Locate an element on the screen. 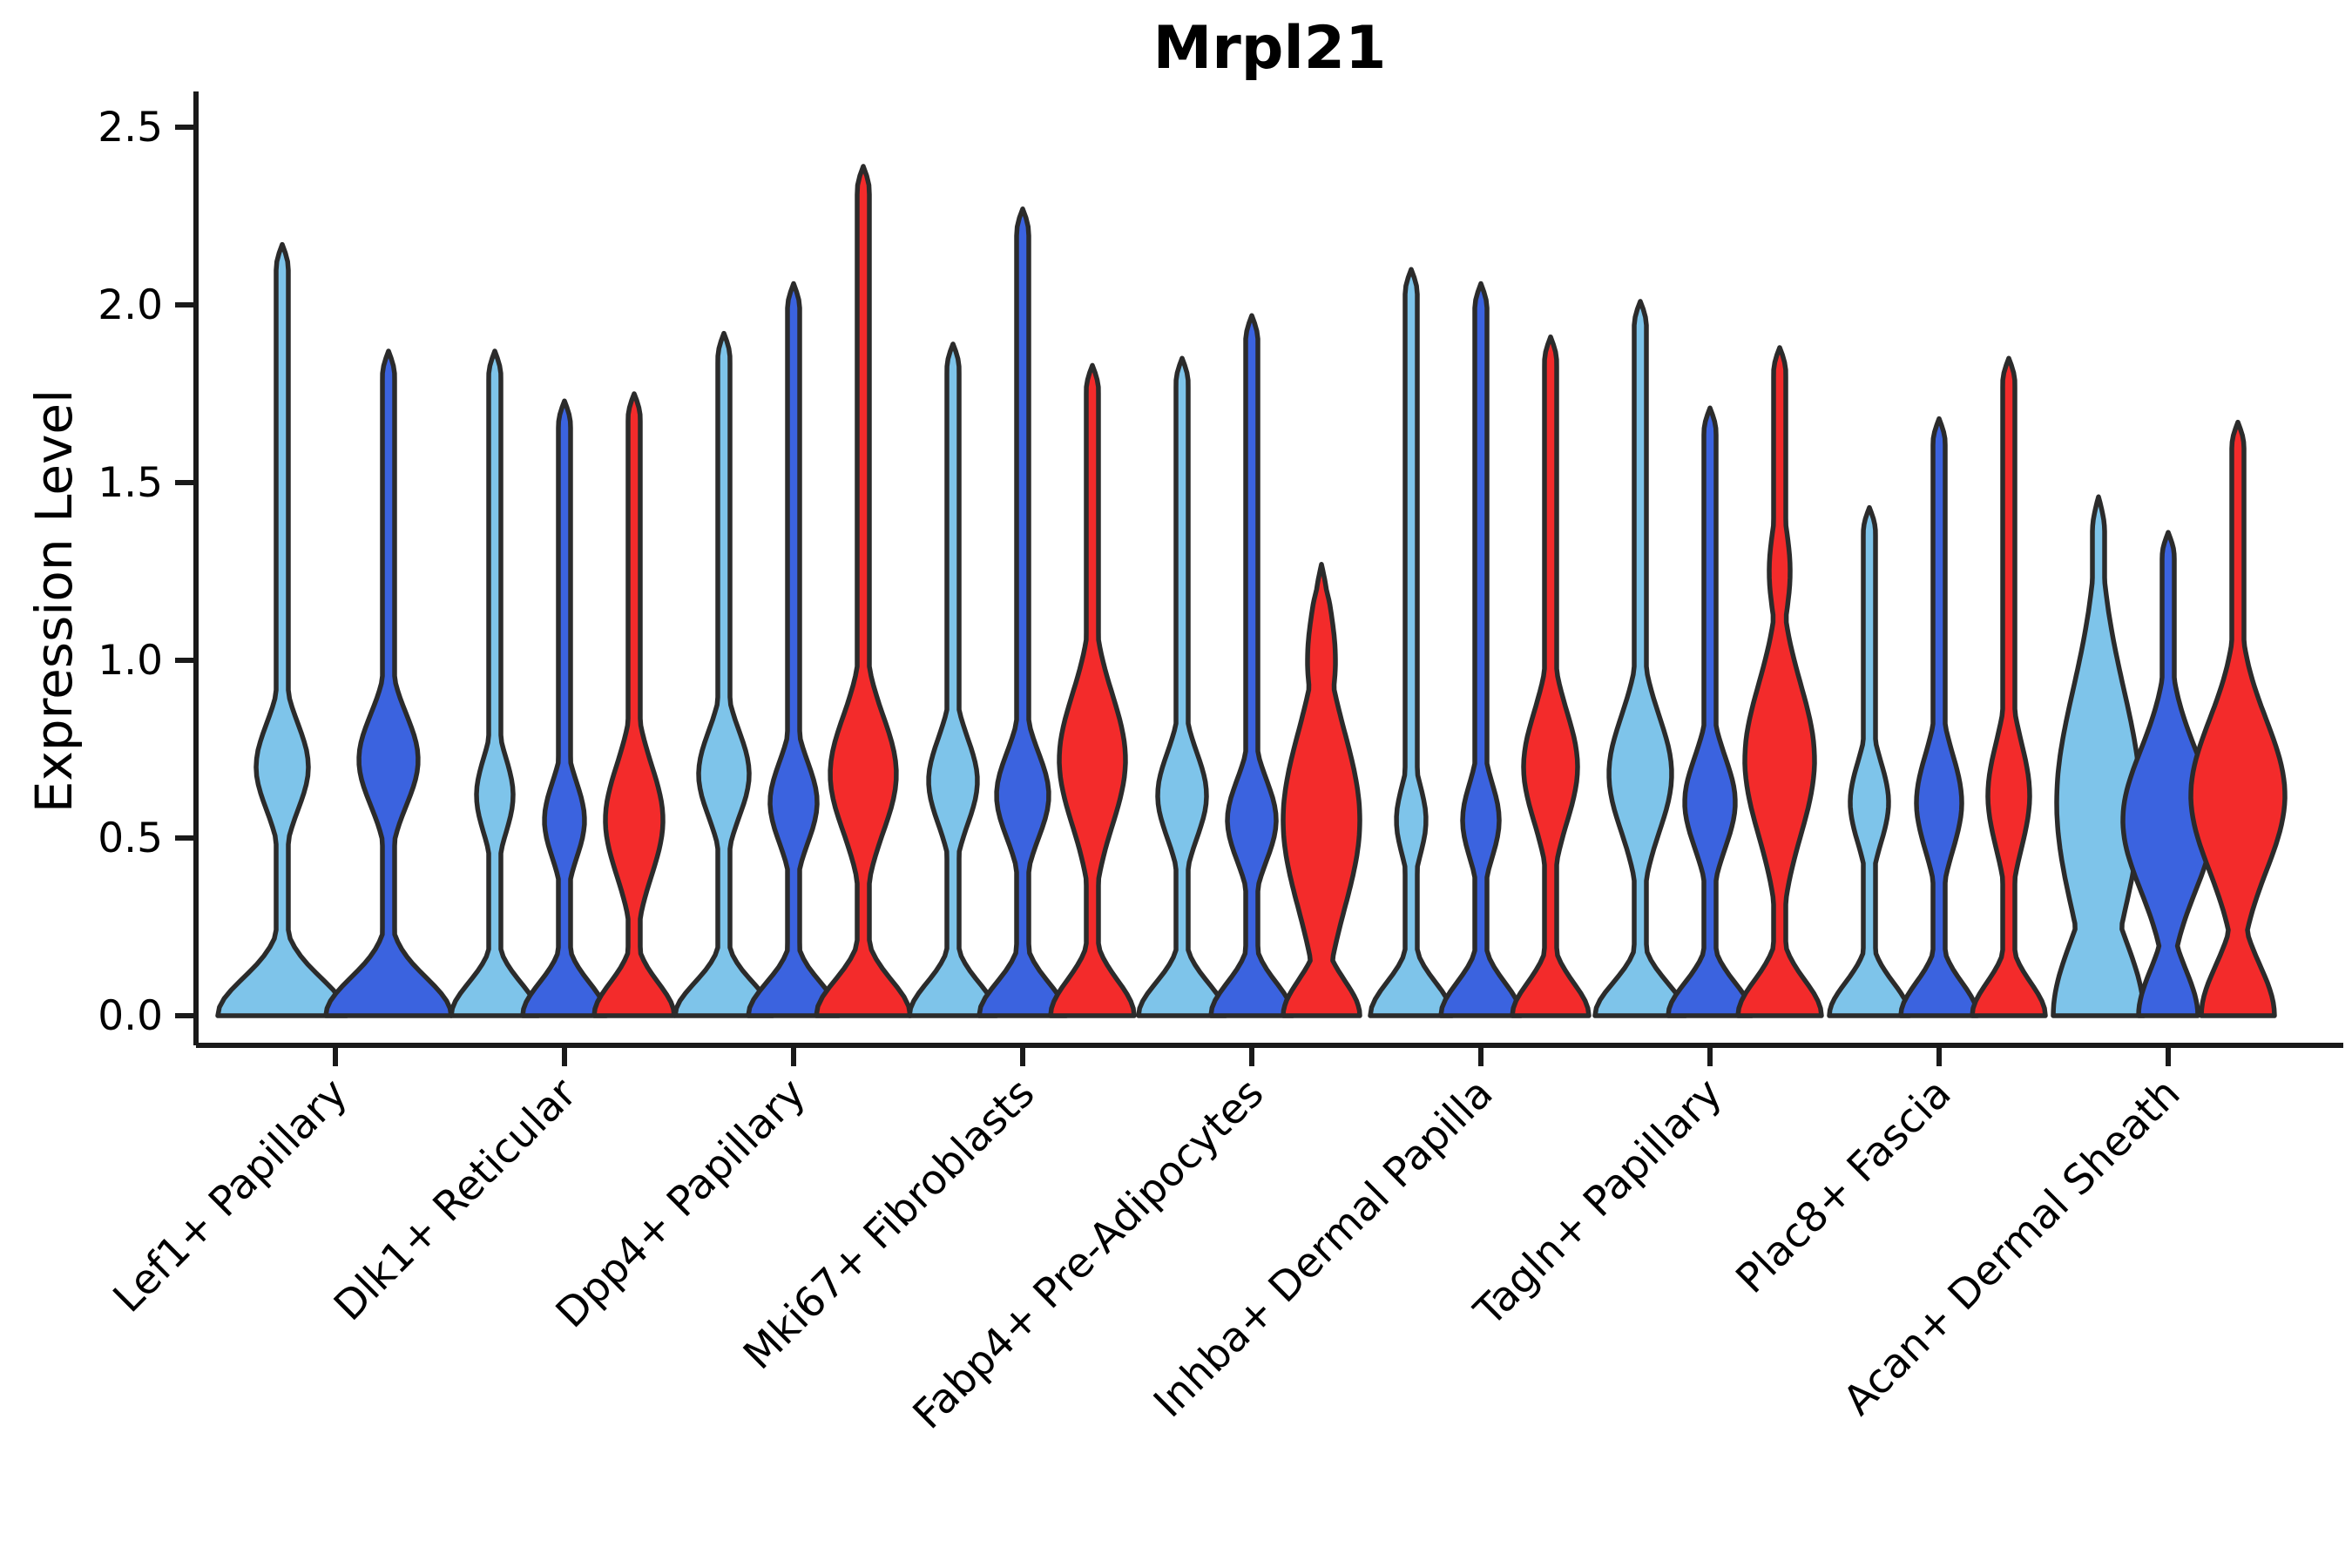  y-tick-label: 2.5 is located at coordinates (130, 128).